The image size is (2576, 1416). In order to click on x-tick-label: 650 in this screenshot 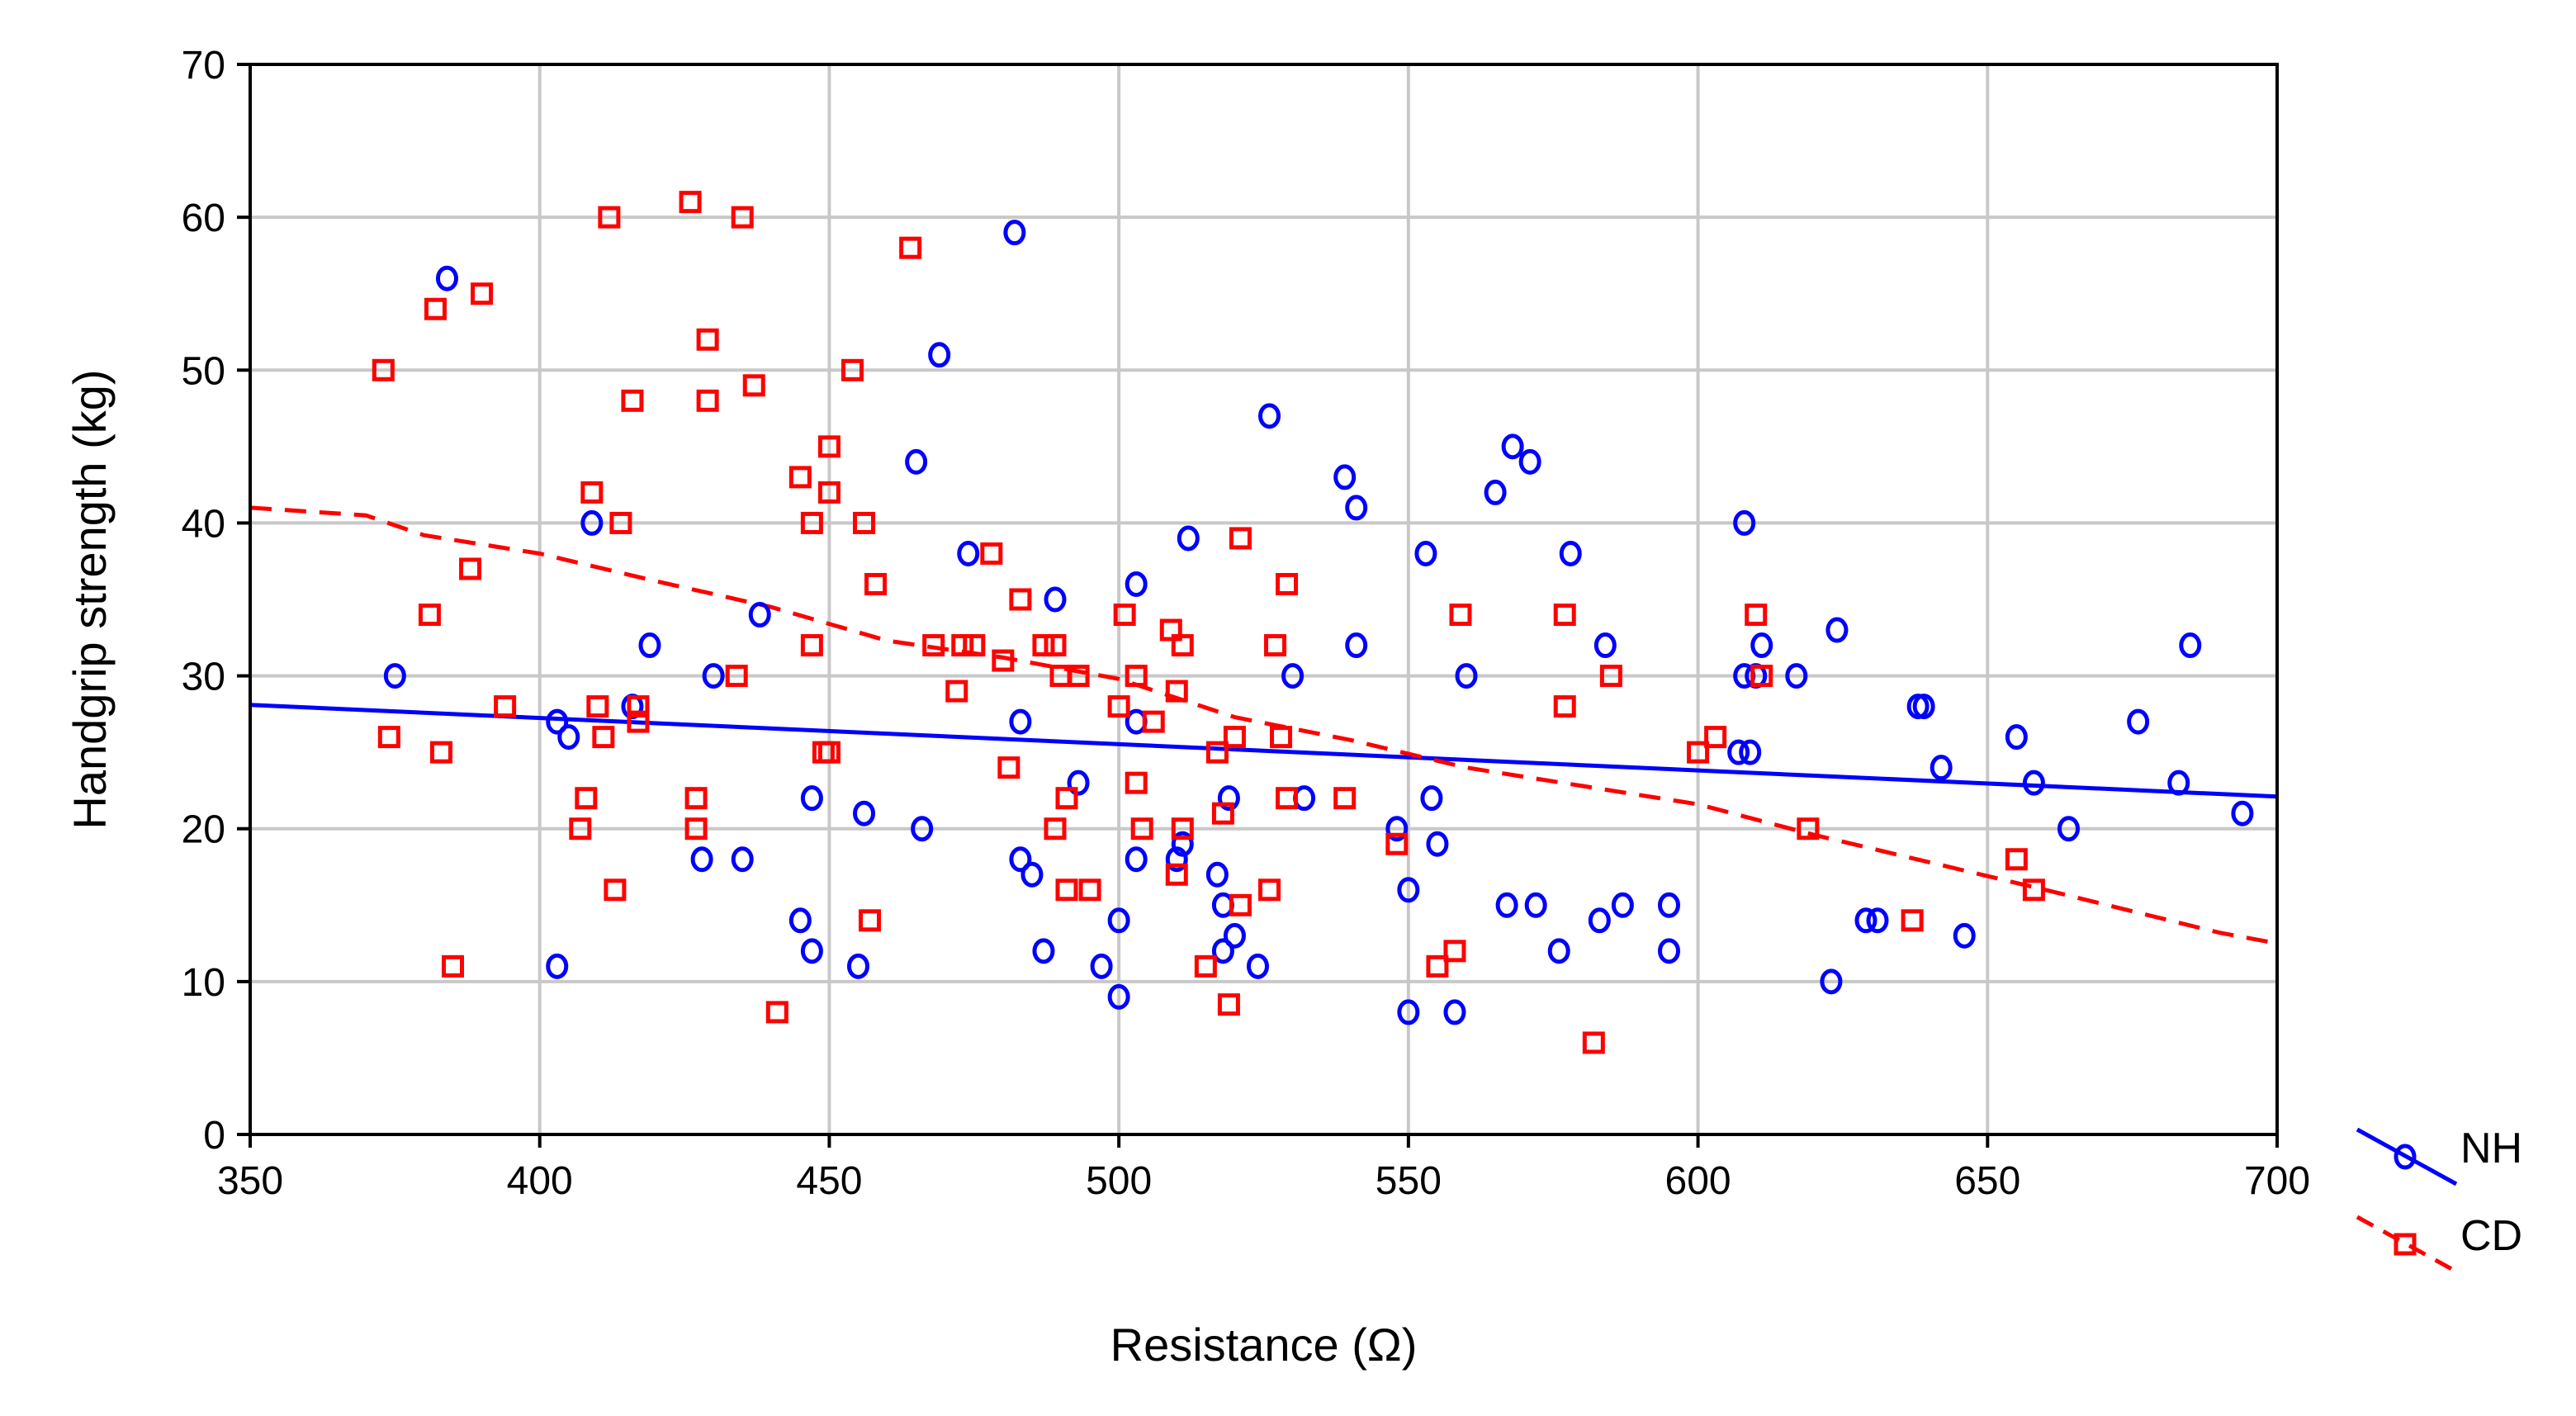, I will do `click(1987, 1181)`.